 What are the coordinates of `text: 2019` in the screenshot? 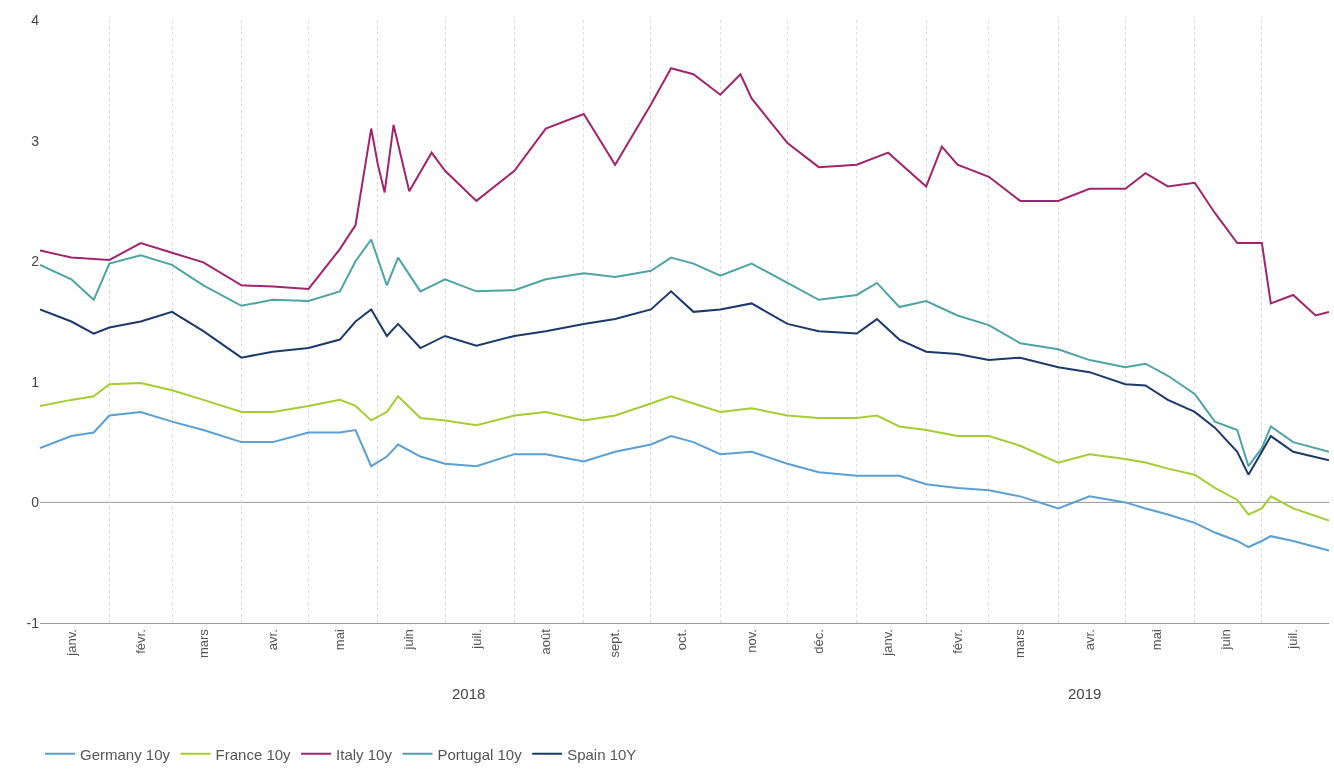 It's located at (1085, 693).